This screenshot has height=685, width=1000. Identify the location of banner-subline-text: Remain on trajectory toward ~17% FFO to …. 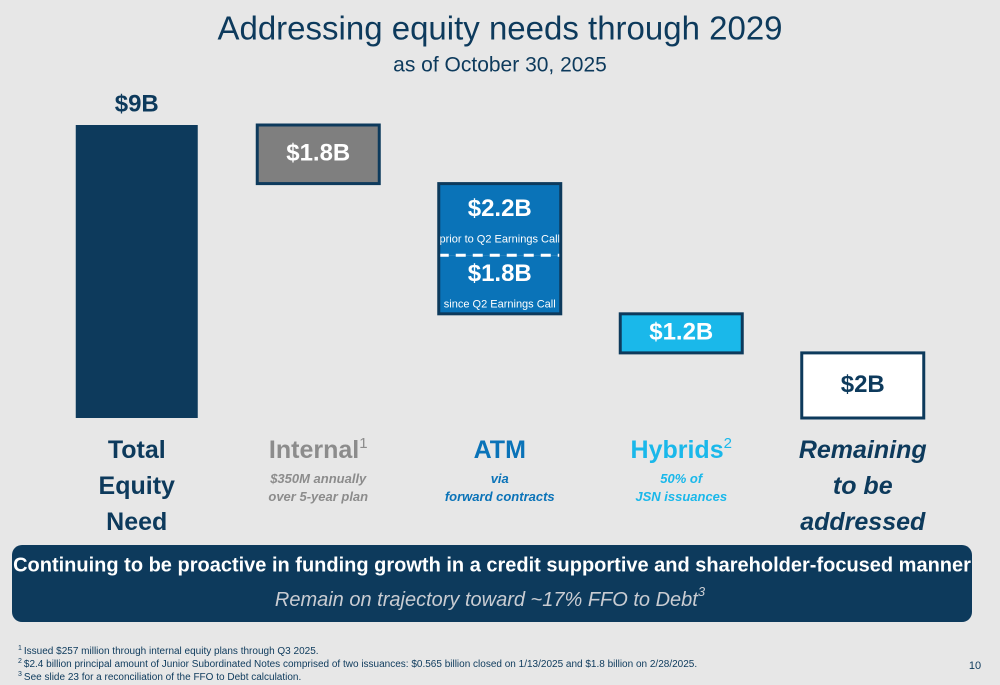
(487, 600).